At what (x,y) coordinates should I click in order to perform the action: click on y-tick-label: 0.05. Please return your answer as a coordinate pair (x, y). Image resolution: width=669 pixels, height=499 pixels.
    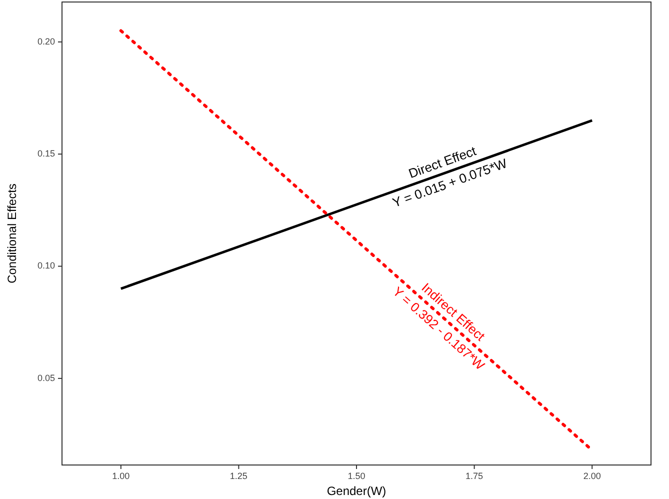
    Looking at the image, I should click on (46, 377).